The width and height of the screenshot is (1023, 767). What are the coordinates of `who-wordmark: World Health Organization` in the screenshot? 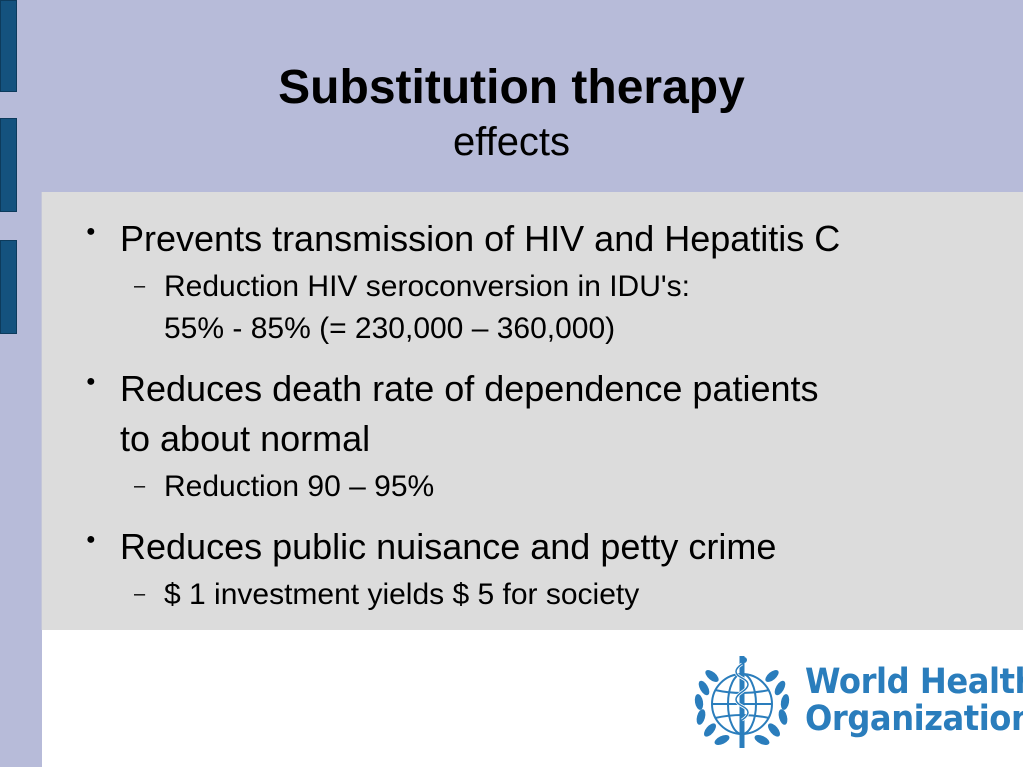 It's located at (914, 701).